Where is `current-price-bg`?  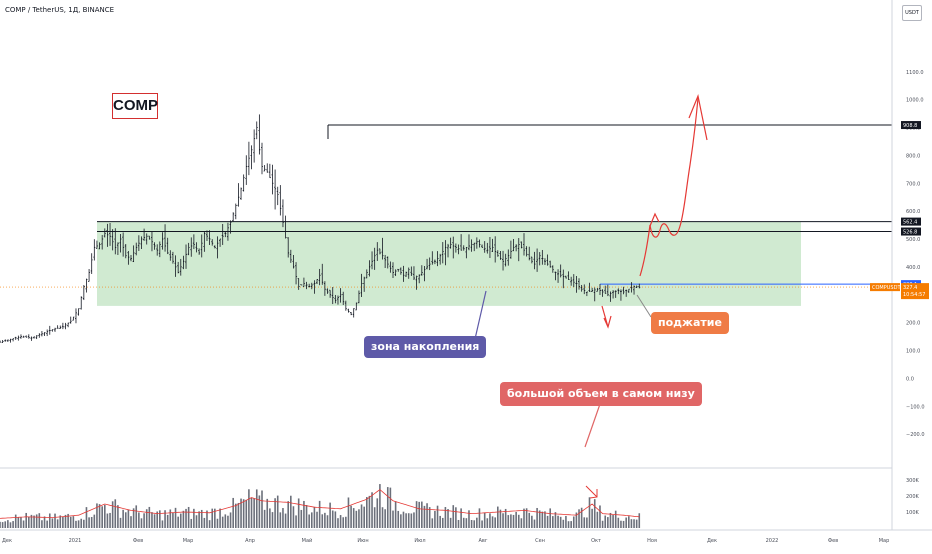 current-price-bg is located at coordinates (915, 291).